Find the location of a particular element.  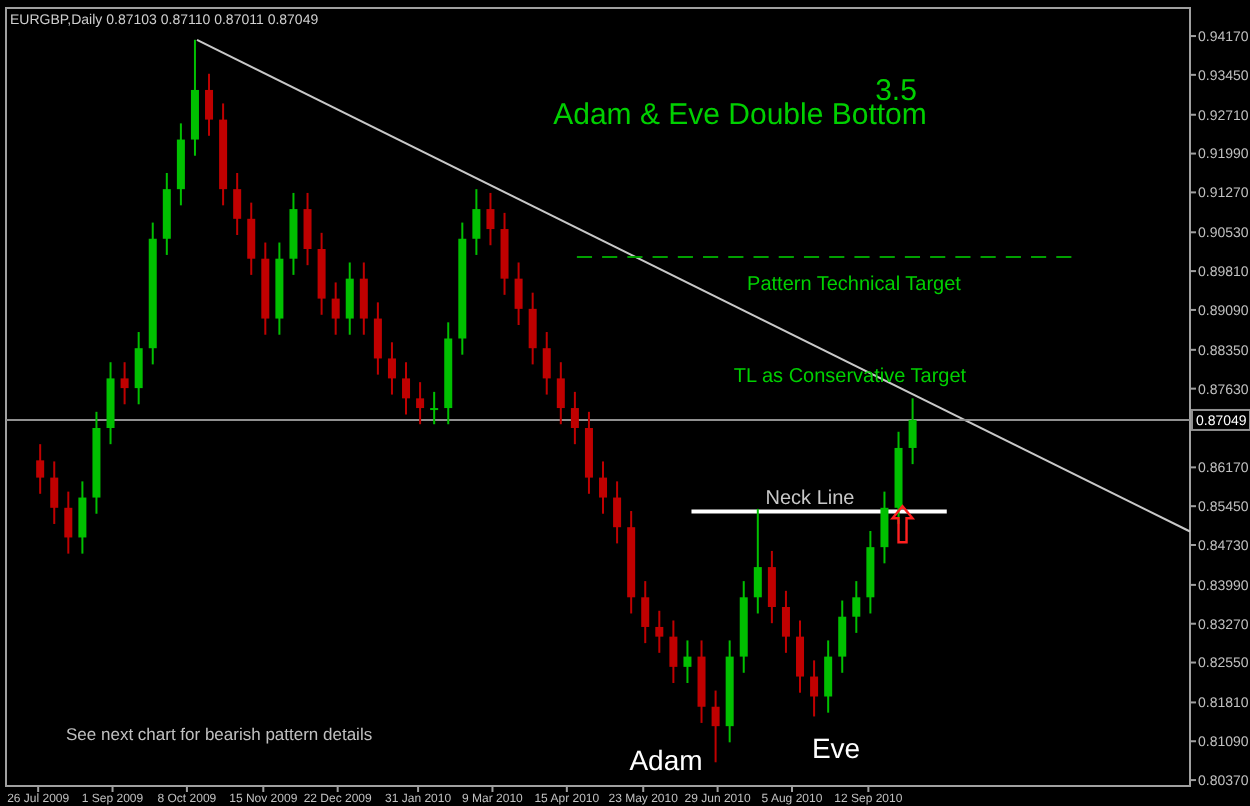

annotation: Pattern Technical Target is located at coordinates (854, 285).